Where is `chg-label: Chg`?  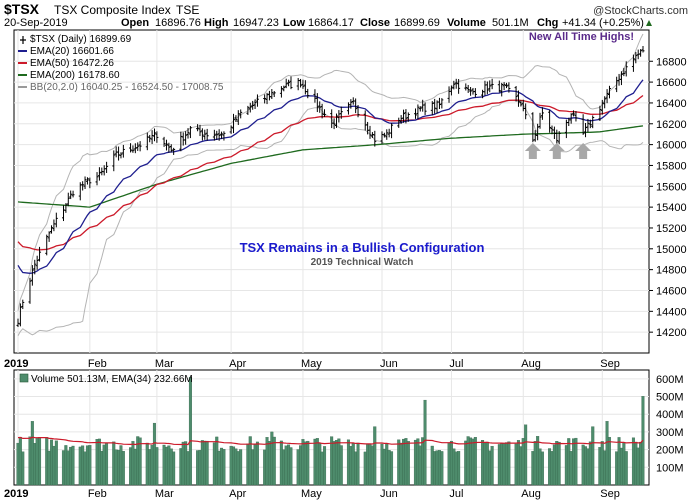 chg-label: Chg is located at coordinates (547, 23).